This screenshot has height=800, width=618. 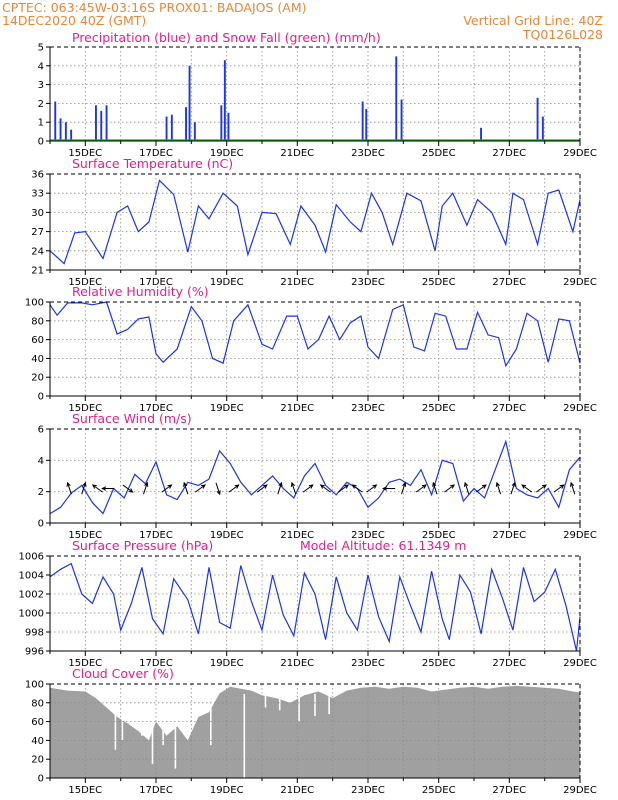 What do you see at coordinates (140, 291) in the screenshot?
I see `humidity-title: Relative Humidity (%)` at bounding box center [140, 291].